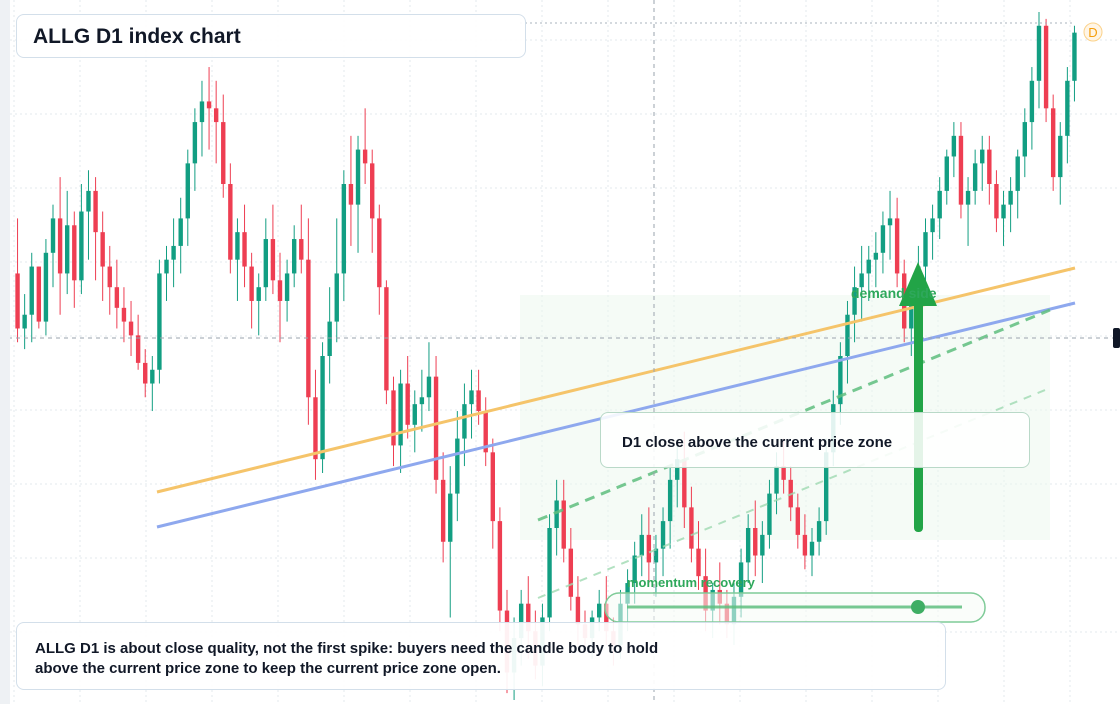 The width and height of the screenshot is (1120, 704). I want to click on timeframe-badge-label: D, so click(1092, 32).